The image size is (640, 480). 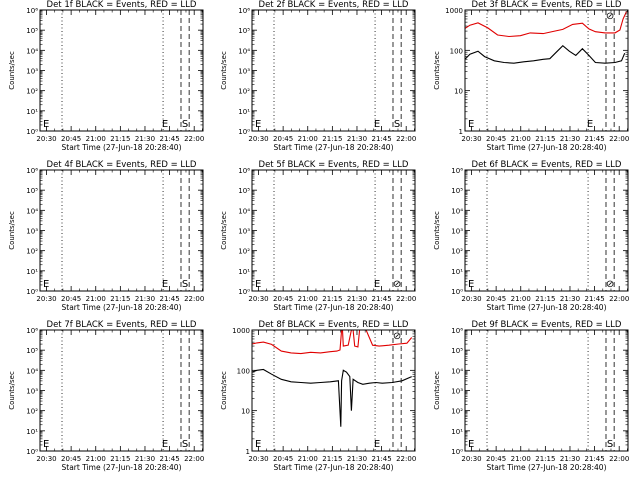 I want to click on panel-title: Det 8f BLACK = Events, RED = LLD, so click(x=334, y=325).